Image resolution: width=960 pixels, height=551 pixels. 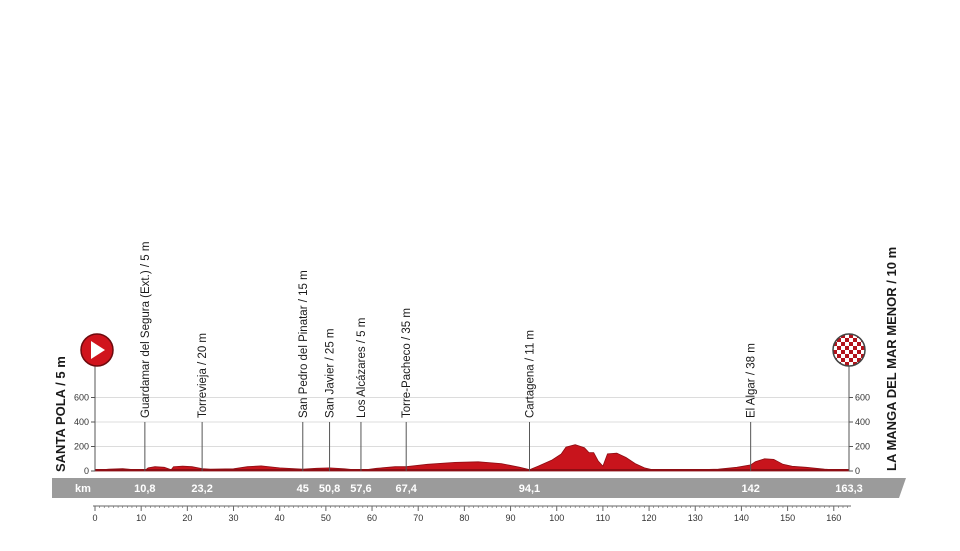 I want to click on x-tick-label: 130, so click(x=695, y=518).